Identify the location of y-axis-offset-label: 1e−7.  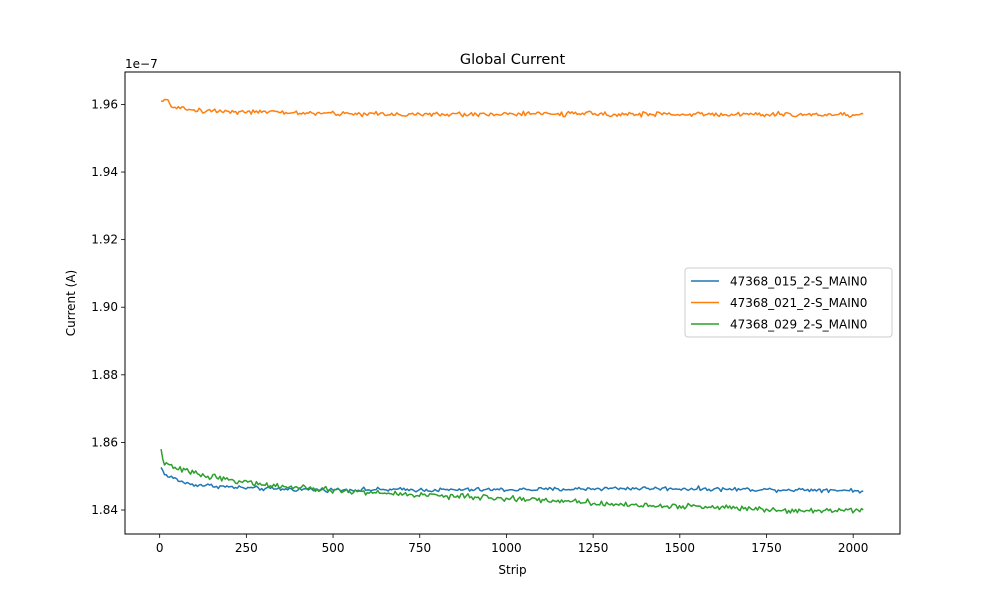
(141, 64).